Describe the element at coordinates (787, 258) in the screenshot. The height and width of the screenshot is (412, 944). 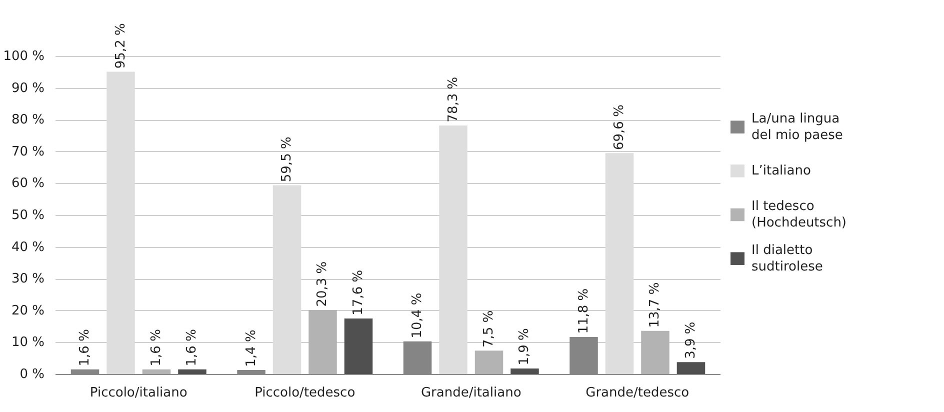
I see `legend-label: Il dialetto sudtirolese` at that location.